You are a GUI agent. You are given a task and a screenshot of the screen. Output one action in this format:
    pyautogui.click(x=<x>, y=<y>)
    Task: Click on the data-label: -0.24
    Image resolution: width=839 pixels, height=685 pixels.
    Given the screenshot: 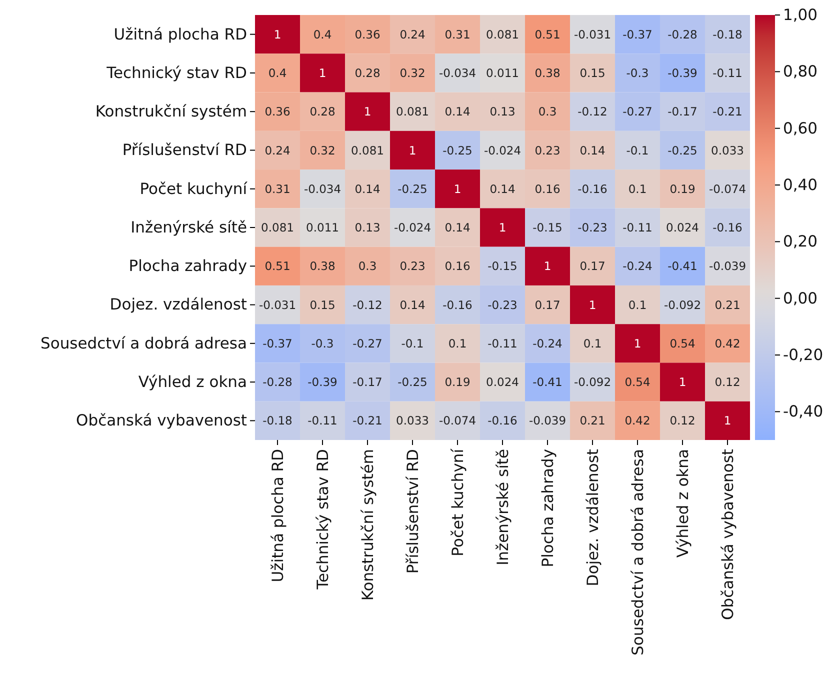 What is the action you would take?
    pyautogui.click(x=637, y=266)
    